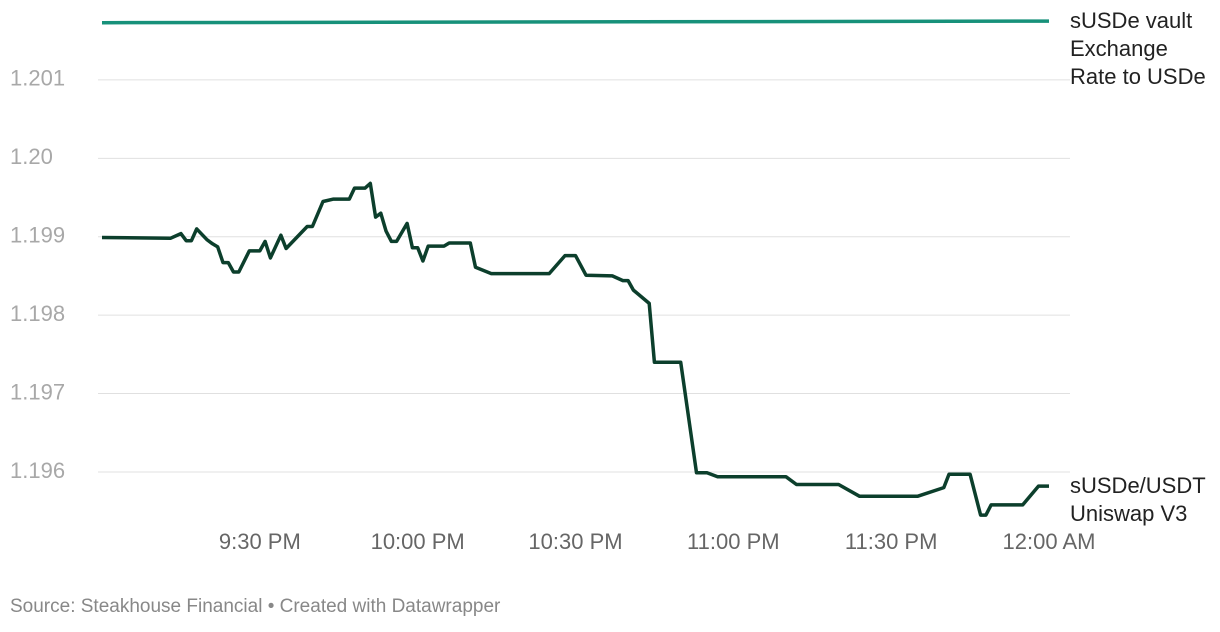 Image resolution: width=1220 pixels, height=632 pixels. I want to click on x-tick-label: 10:00 PM, so click(418, 541).